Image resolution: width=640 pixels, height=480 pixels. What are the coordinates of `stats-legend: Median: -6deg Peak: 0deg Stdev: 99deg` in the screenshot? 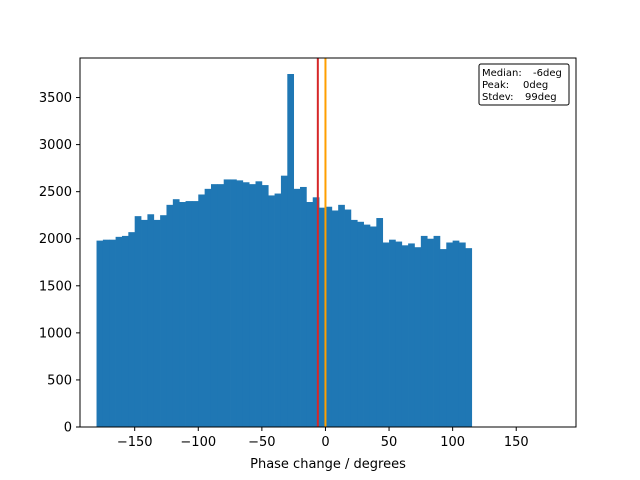 It's located at (524, 84).